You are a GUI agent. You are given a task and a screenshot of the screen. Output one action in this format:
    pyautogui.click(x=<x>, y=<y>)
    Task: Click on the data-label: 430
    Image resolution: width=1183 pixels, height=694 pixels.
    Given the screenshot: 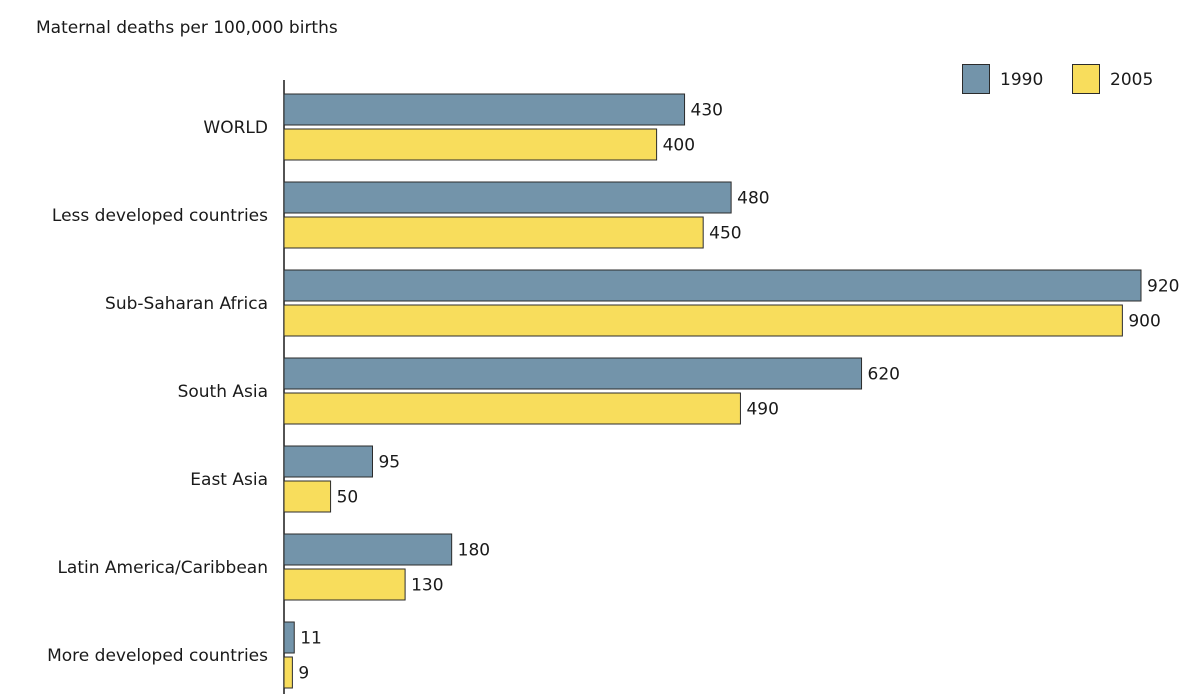 What is the action you would take?
    pyautogui.click(x=707, y=111)
    